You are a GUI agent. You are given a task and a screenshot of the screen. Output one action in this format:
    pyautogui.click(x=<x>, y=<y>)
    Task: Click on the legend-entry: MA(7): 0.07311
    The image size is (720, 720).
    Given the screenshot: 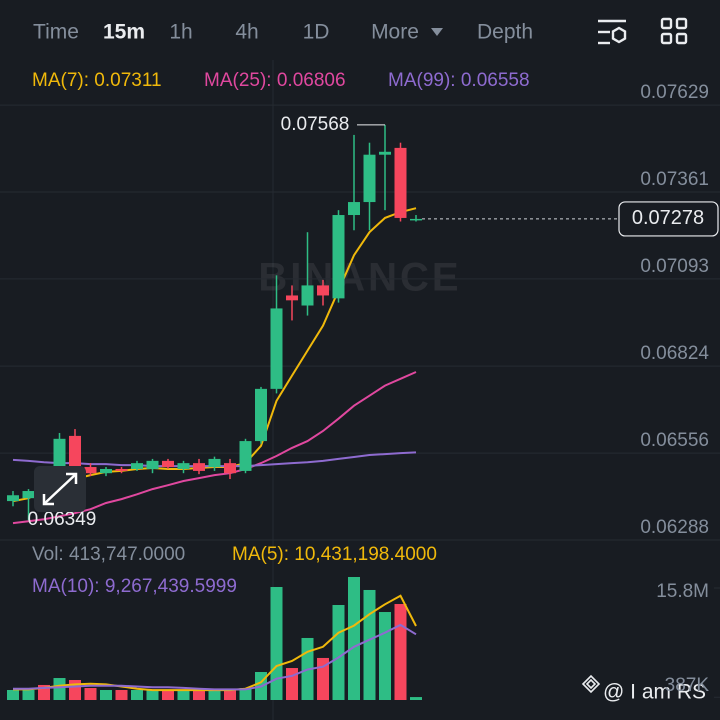 What is the action you would take?
    pyautogui.click(x=97, y=80)
    